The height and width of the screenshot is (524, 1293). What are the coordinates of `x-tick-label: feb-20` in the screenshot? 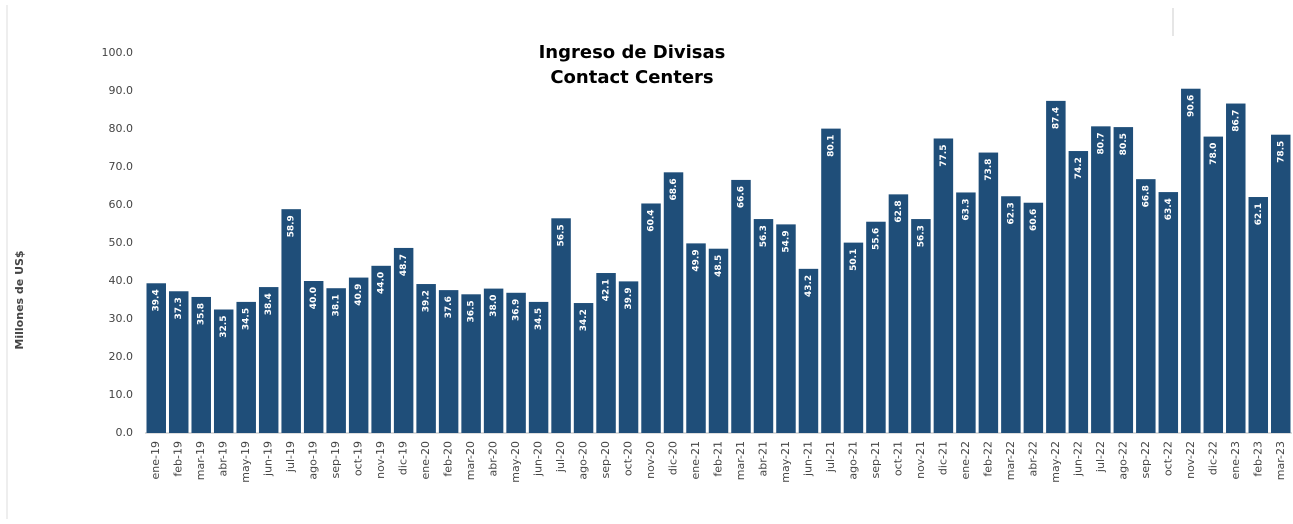 It's located at (448, 459).